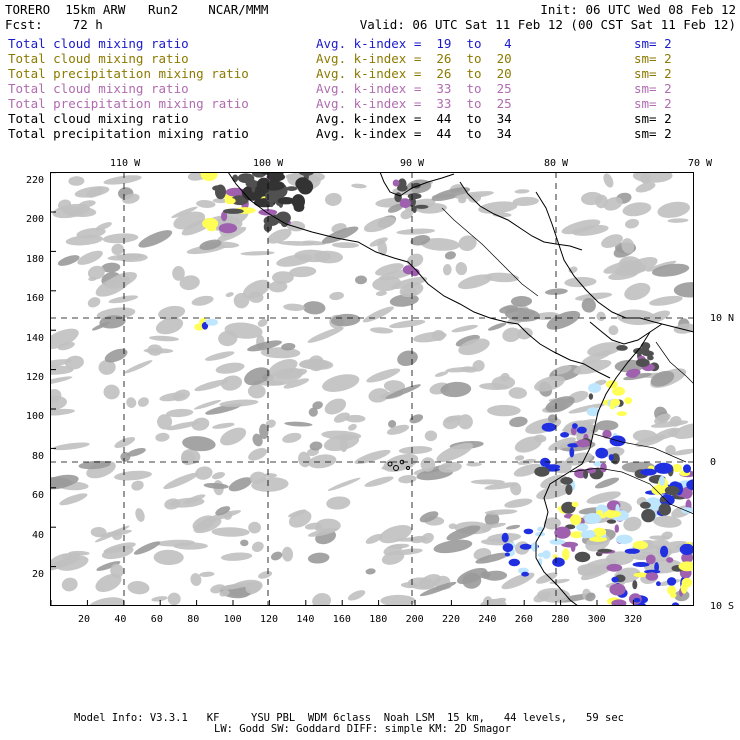 This screenshot has width=740, height=740. What do you see at coordinates (35, 259) in the screenshot?
I see `y-tick-label: 180` at bounding box center [35, 259].